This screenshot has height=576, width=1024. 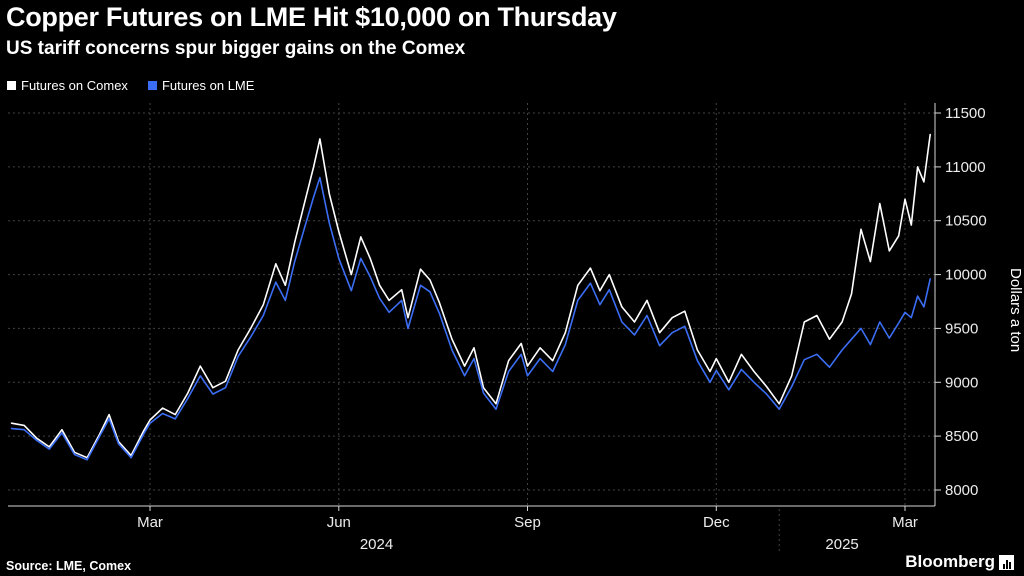 What do you see at coordinates (339, 522) in the screenshot?
I see `x-tick-label: Jun` at bounding box center [339, 522].